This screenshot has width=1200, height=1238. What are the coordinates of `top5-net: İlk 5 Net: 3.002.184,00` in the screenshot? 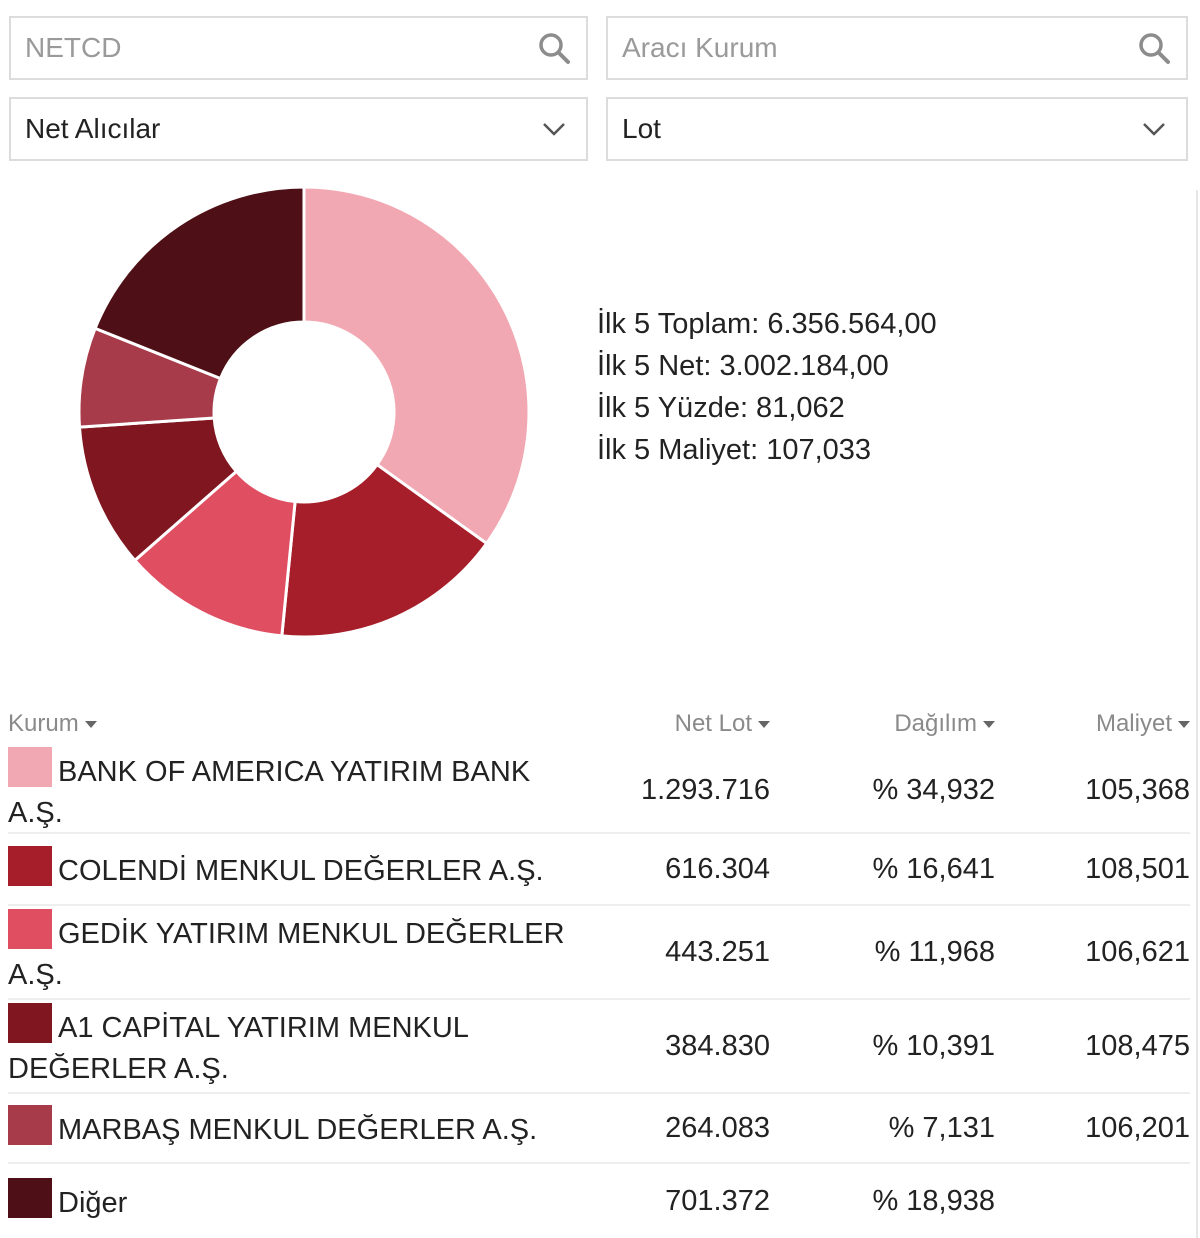 It's located at (743, 366).